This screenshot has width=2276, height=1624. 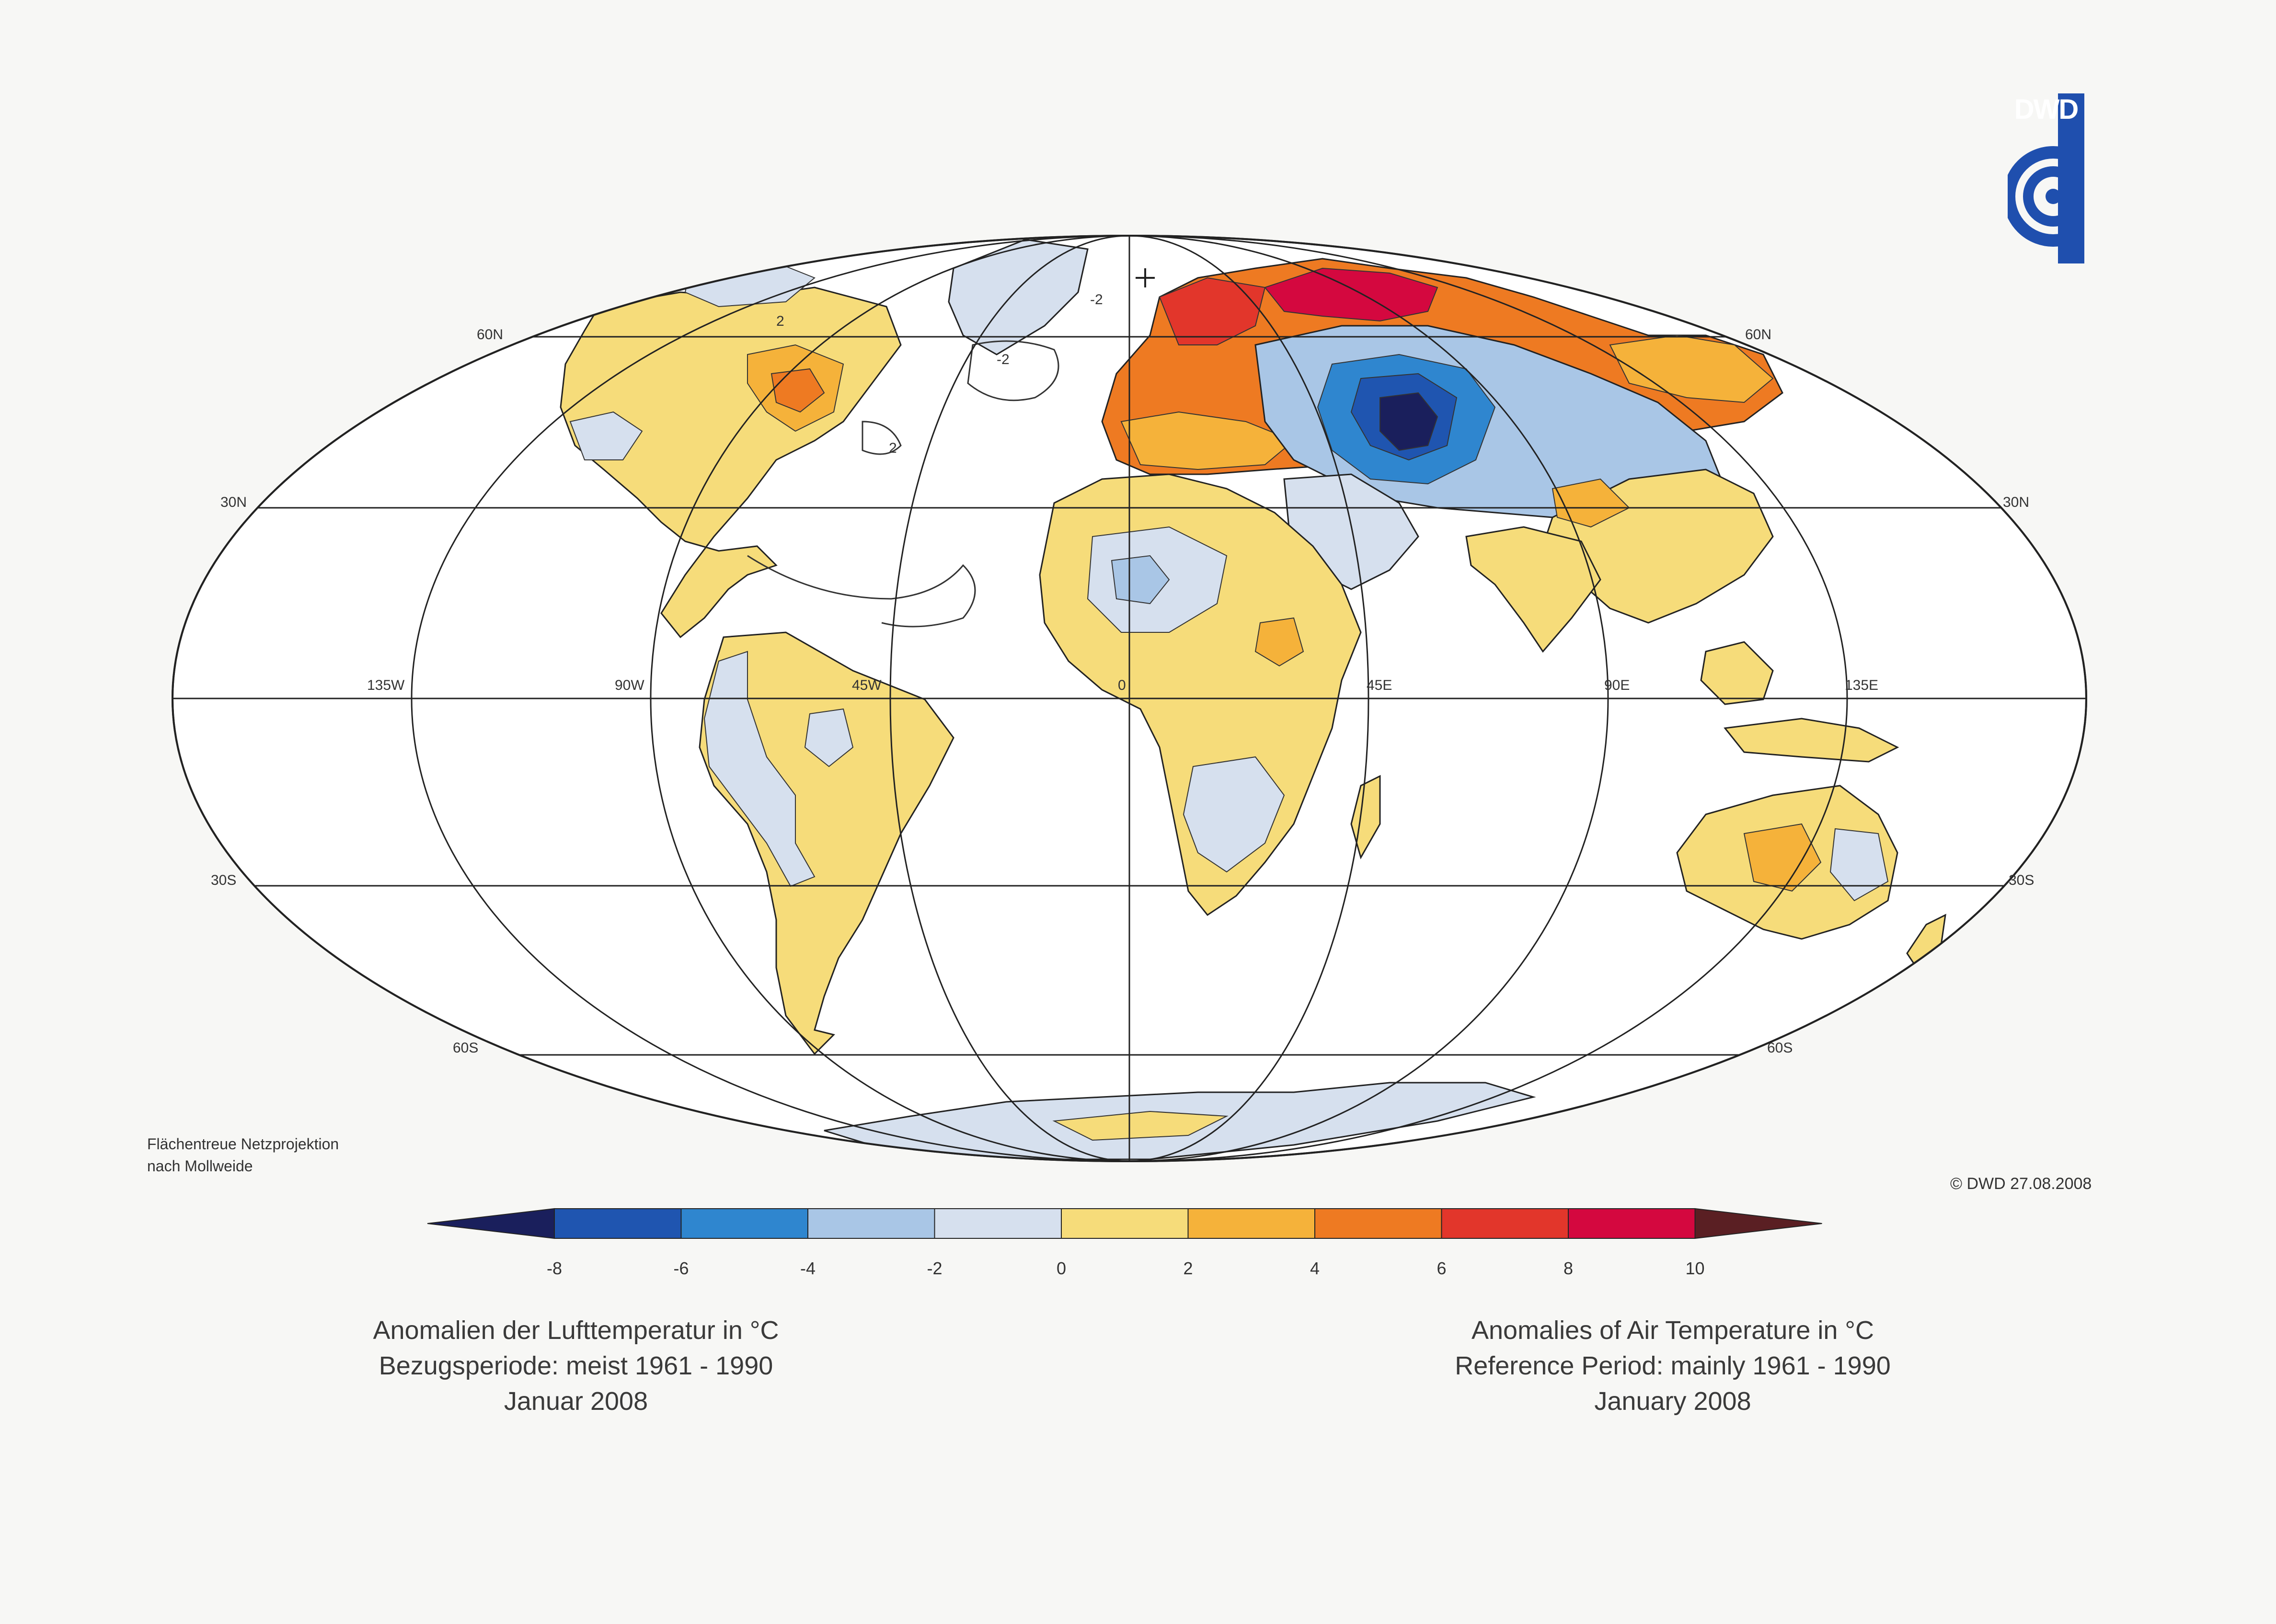 What do you see at coordinates (491, 1223) in the screenshot?
I see `scale-arrow-low` at bounding box center [491, 1223].